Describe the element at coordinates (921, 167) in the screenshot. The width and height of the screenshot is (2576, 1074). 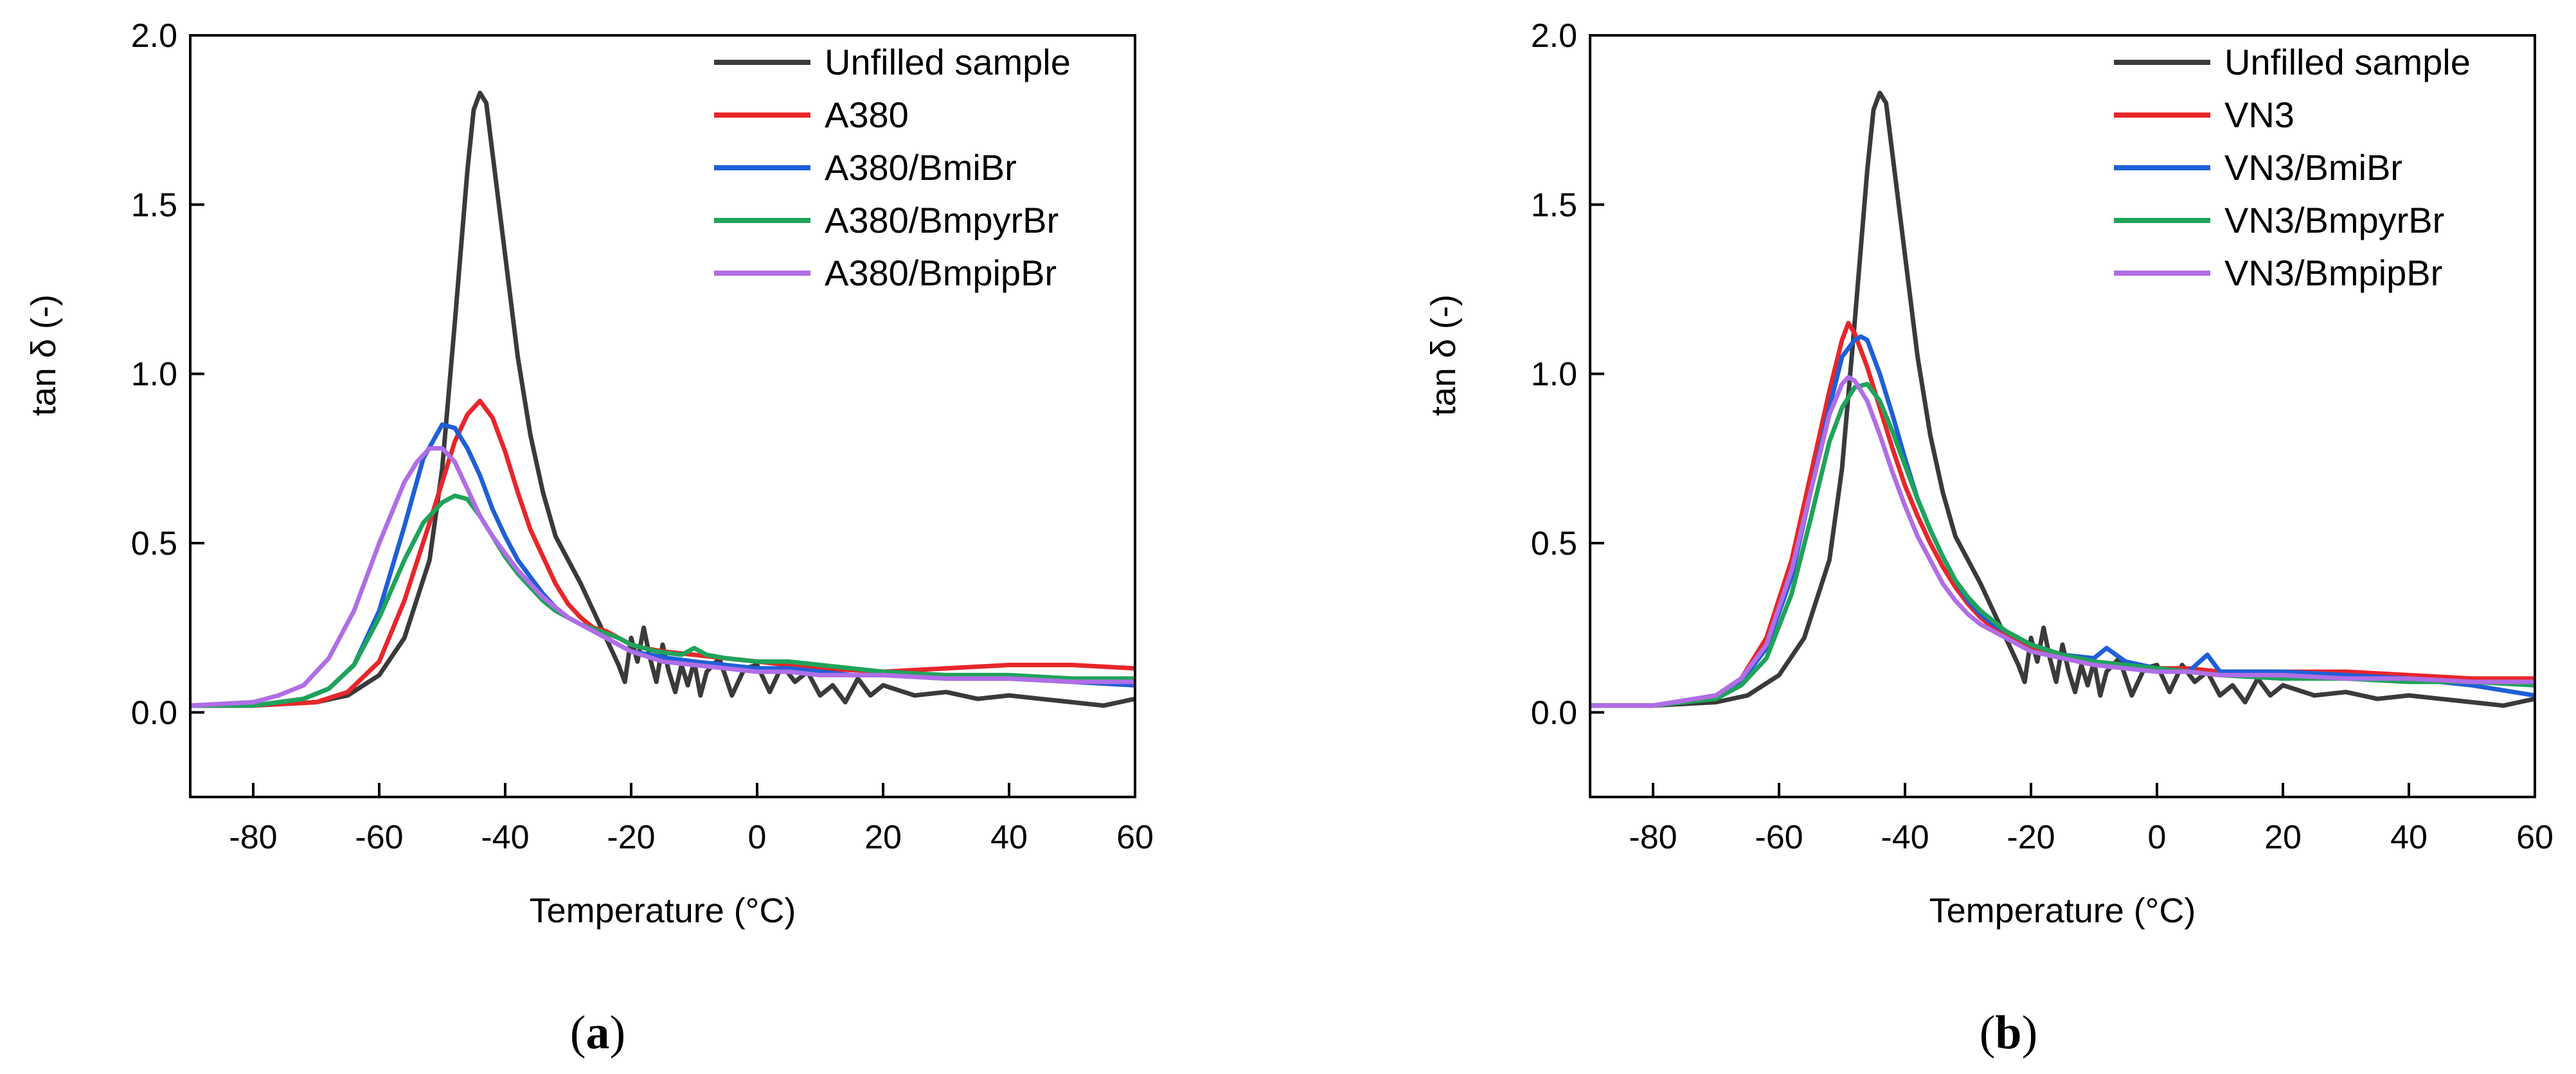
I see `legend-label: A380/BmiBr` at that location.